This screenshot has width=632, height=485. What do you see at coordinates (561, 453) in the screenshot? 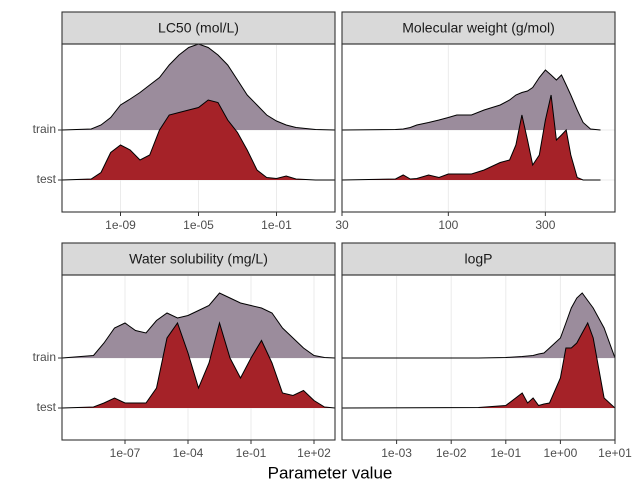
I see `x-tick-label: 1e+00` at bounding box center [561, 453].